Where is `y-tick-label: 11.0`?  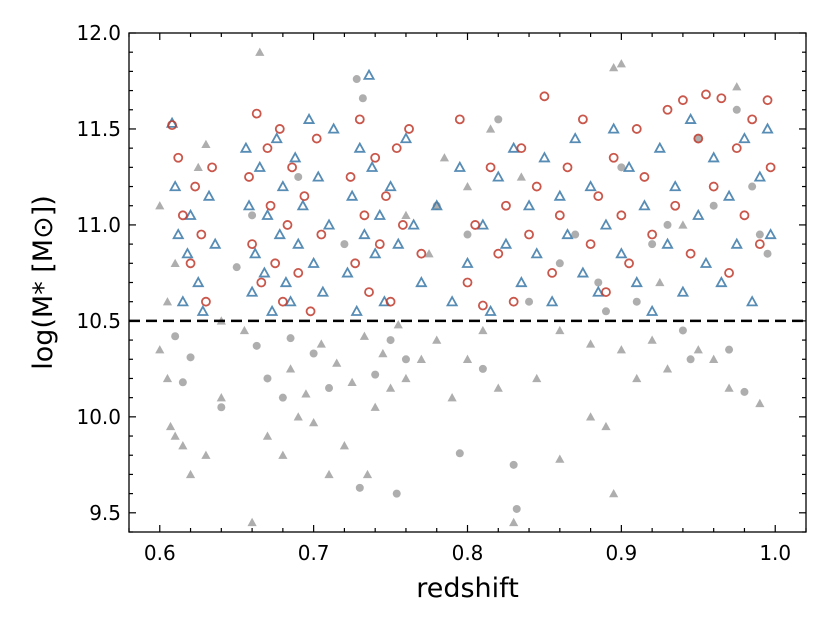
y-tick-label: 11.0 is located at coordinates (98, 225).